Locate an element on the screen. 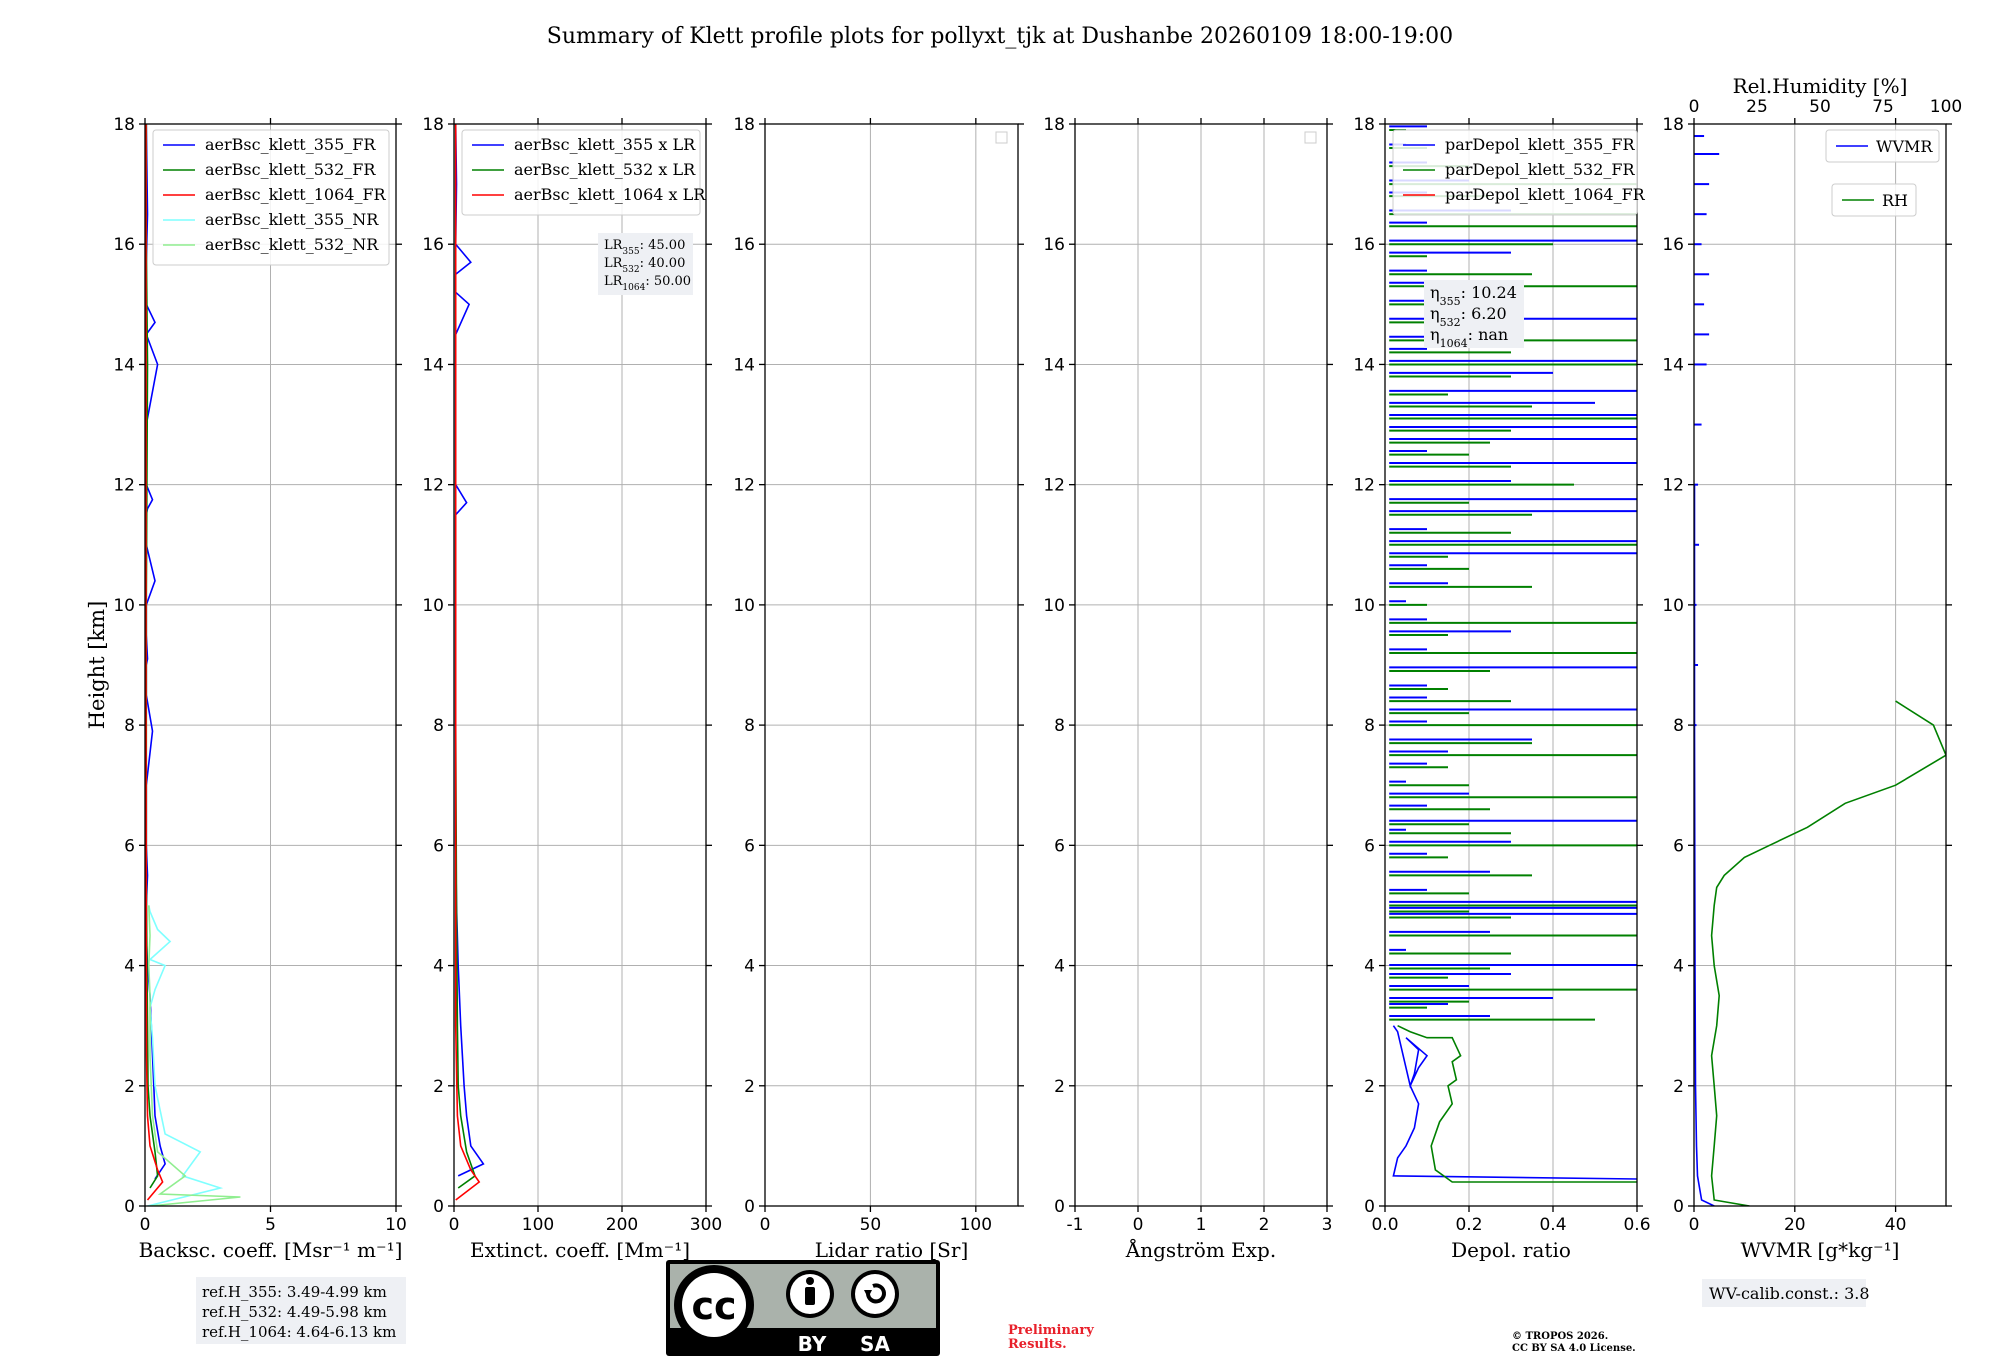  by-icon-body is located at coordinates (810, 1296).